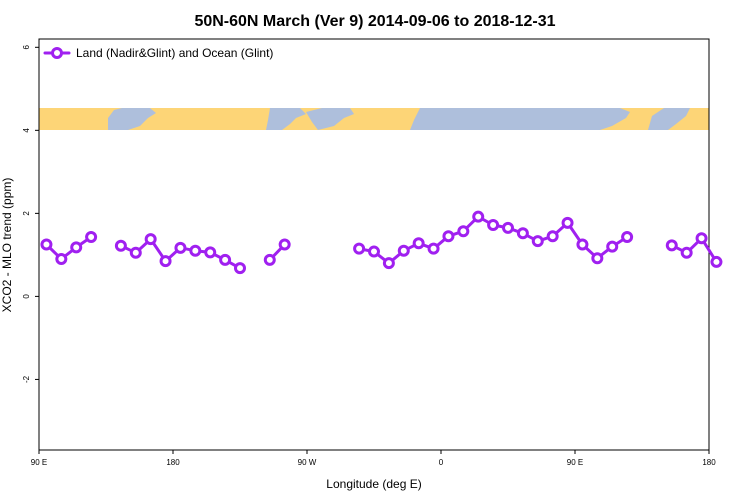 This screenshot has width=750, height=500. What do you see at coordinates (26, 296) in the screenshot?
I see `y-tick-label: 0` at bounding box center [26, 296].